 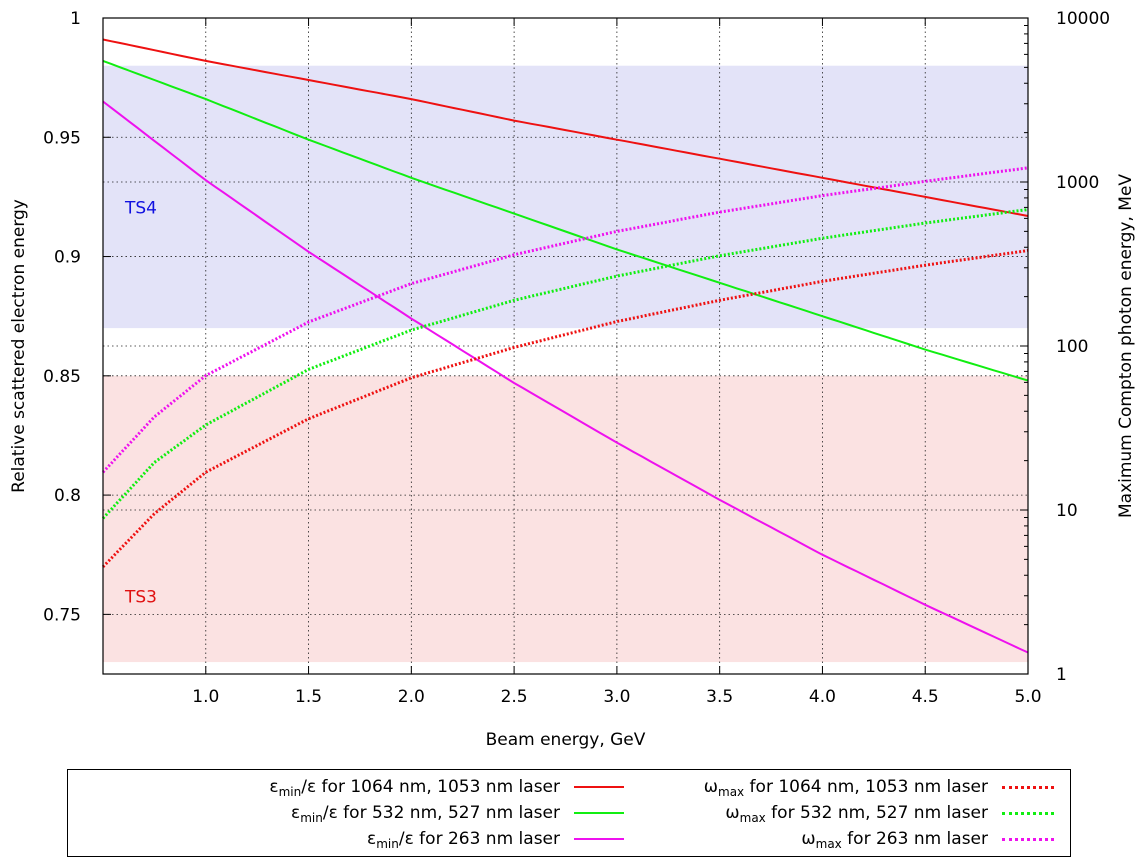 What do you see at coordinates (411, 697) in the screenshot?
I see `x-tick-label: 2.0` at bounding box center [411, 697].